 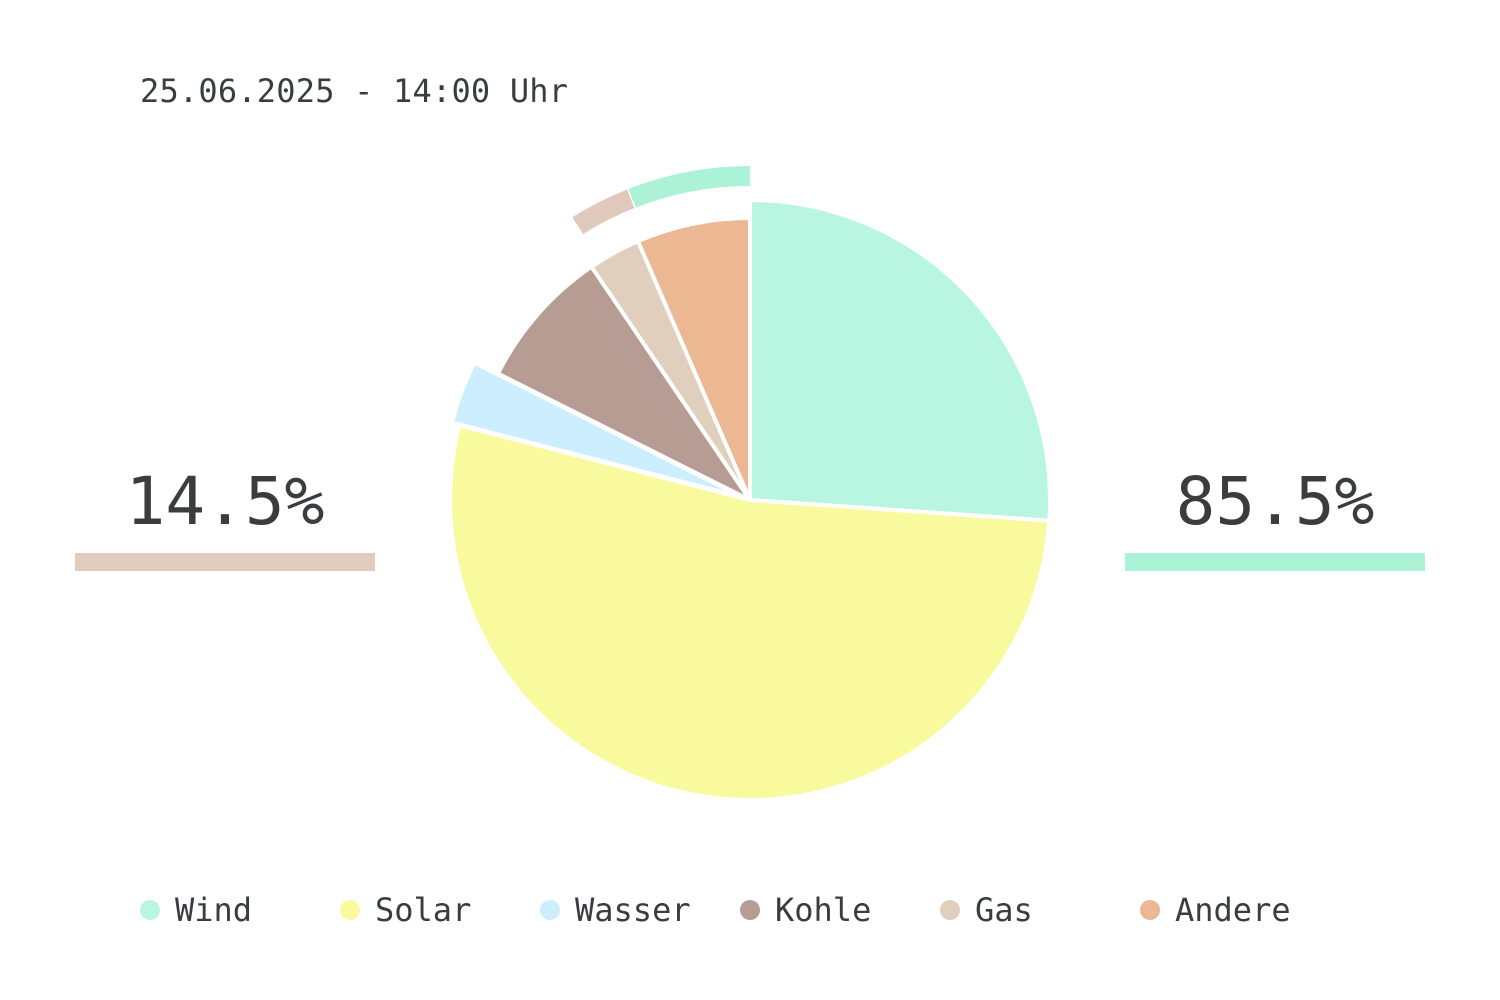 What do you see at coordinates (354, 91) in the screenshot?
I see `chart-timestamp: 25.06.2025 - 14:00 Uhr` at bounding box center [354, 91].